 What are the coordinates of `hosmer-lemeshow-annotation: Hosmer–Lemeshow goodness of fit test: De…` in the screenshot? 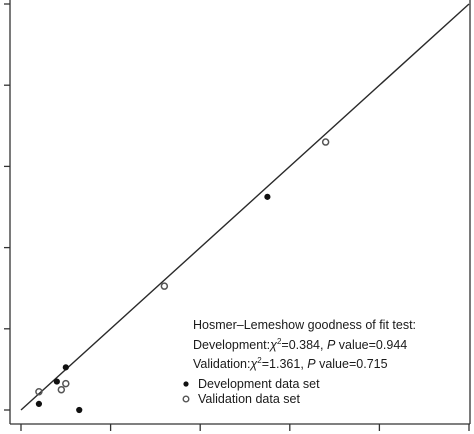 It's located at (304, 345).